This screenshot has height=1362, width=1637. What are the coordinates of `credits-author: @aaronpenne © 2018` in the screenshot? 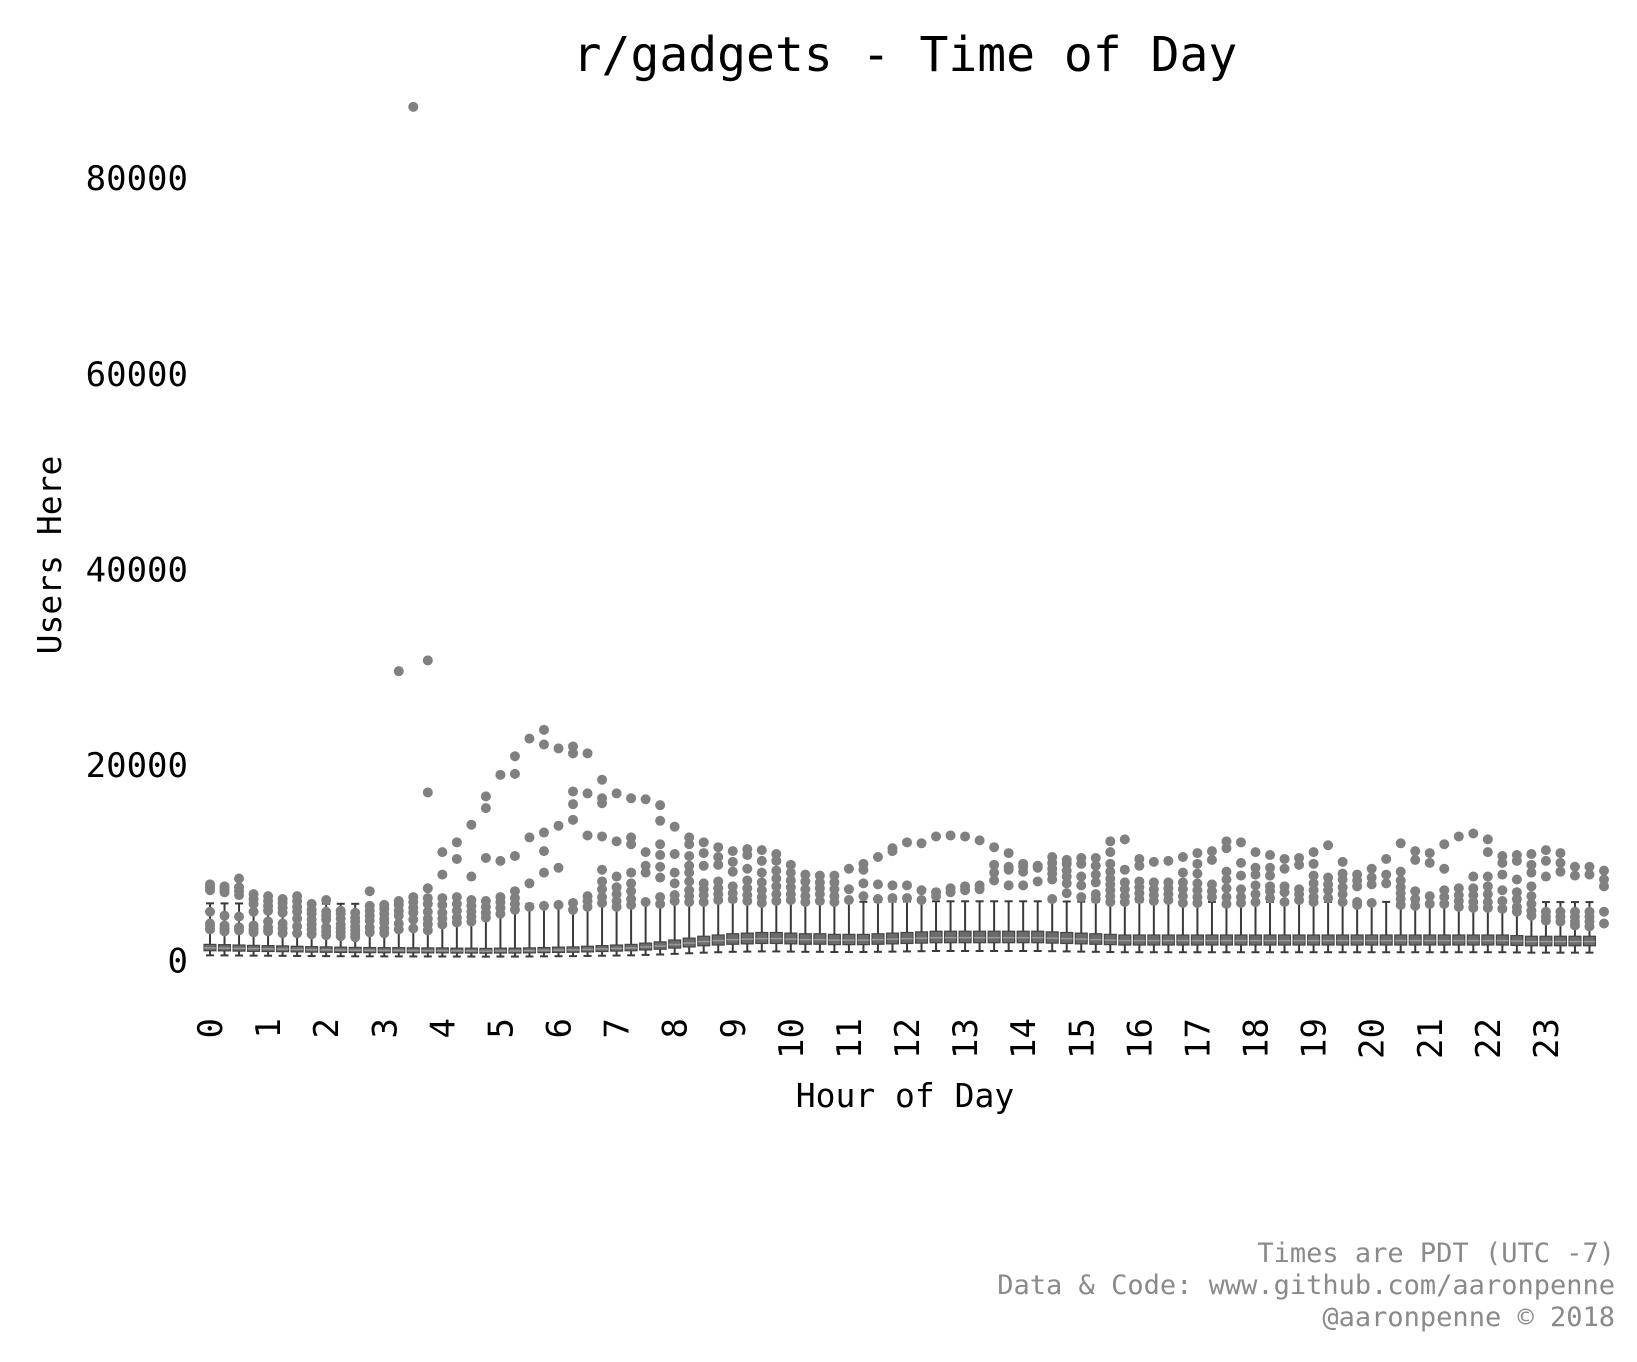 It's located at (1468, 1317).